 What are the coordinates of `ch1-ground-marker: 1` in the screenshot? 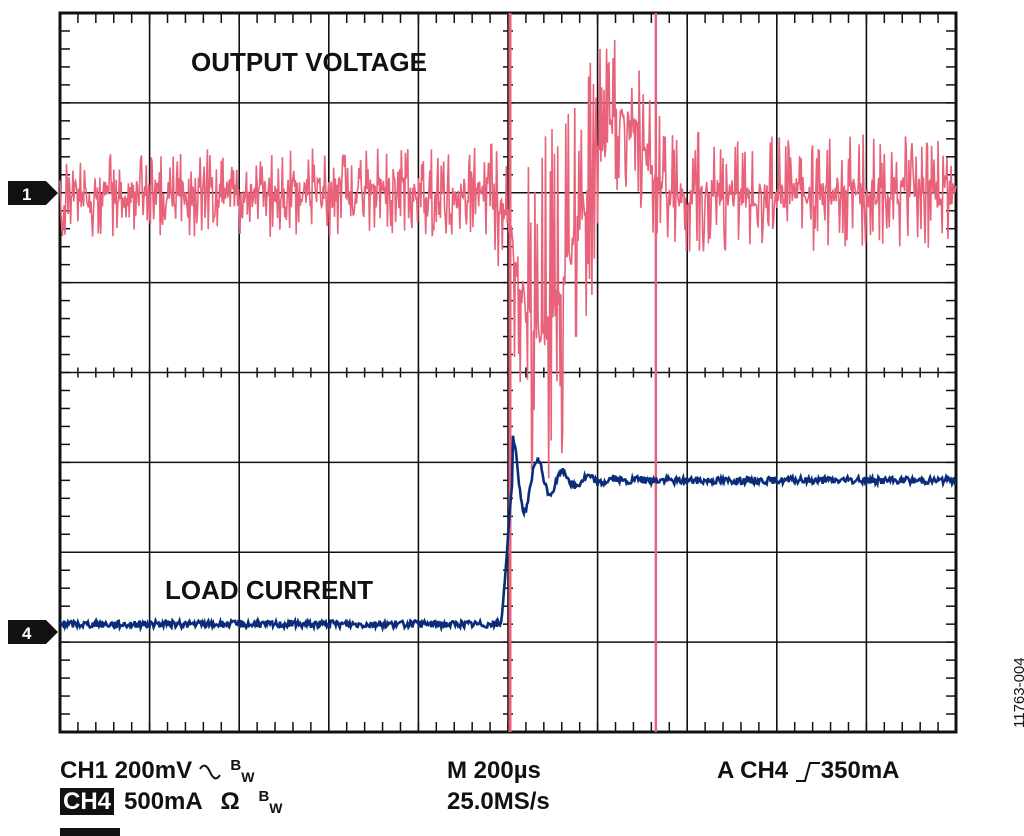 It's located at (33, 193).